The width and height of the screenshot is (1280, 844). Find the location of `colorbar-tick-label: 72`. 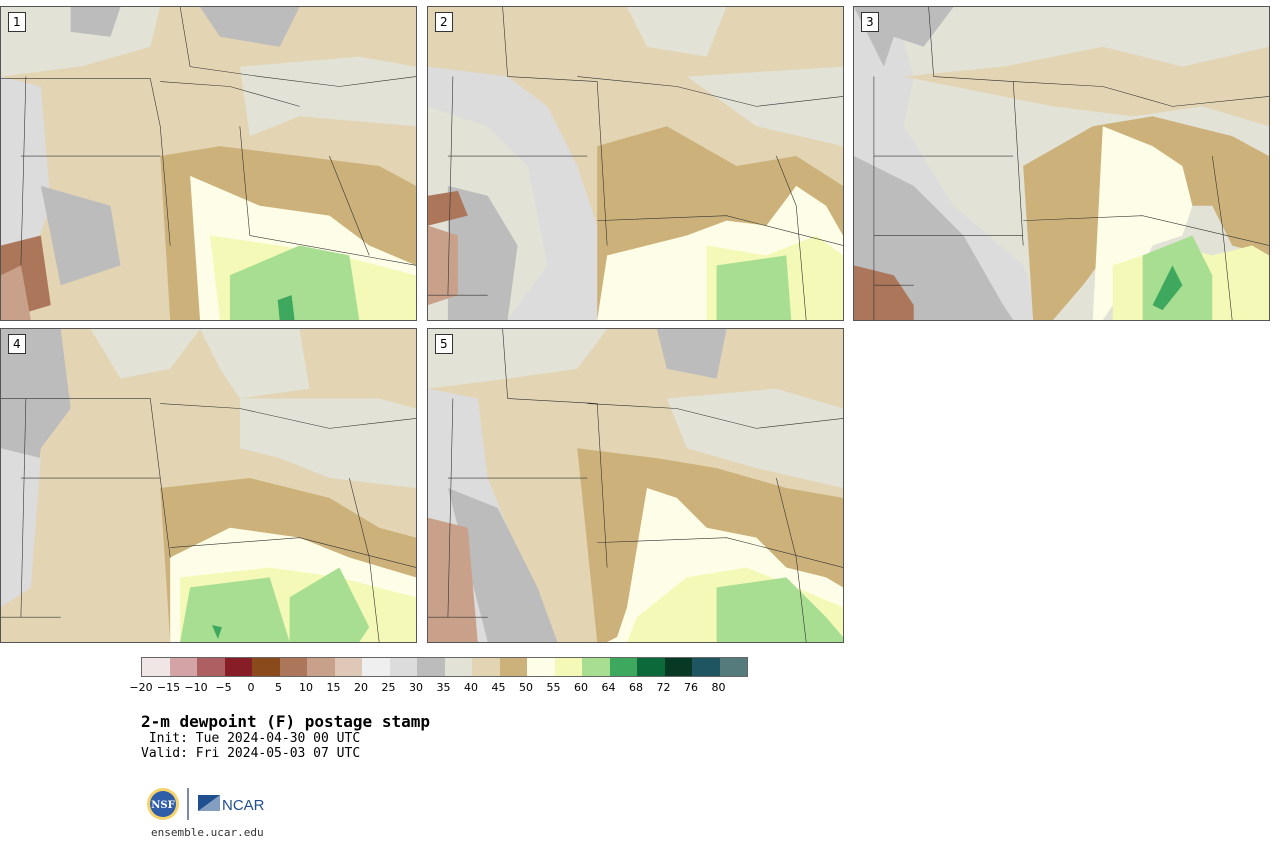

colorbar-tick-label: 72 is located at coordinates (663, 687).